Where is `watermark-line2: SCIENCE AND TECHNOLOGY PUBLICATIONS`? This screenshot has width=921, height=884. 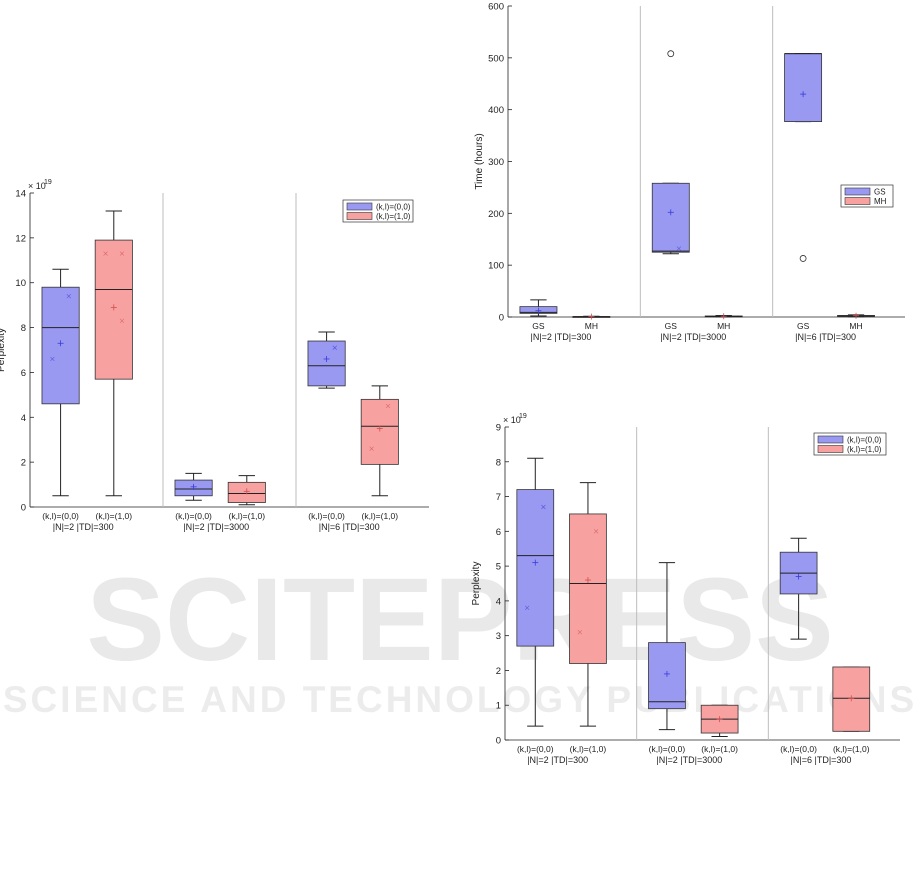
watermark-line2: SCIENCE AND TECHNOLOGY PUBLICATIONS is located at coordinates (460, 699).